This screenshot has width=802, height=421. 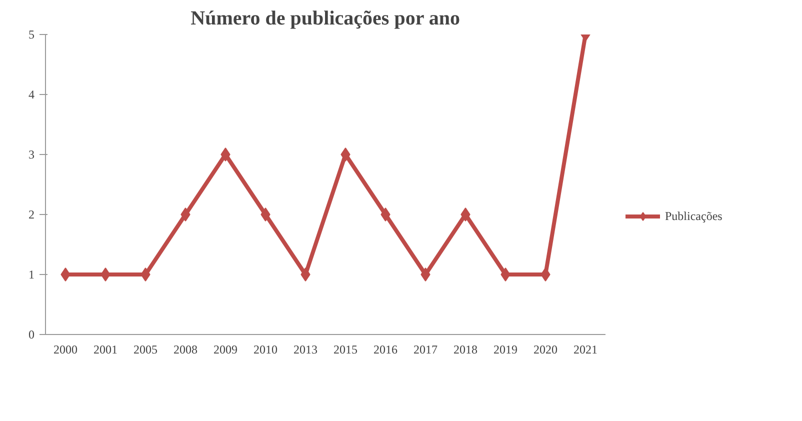 I want to click on x-tick-label: 2009, so click(x=226, y=349).